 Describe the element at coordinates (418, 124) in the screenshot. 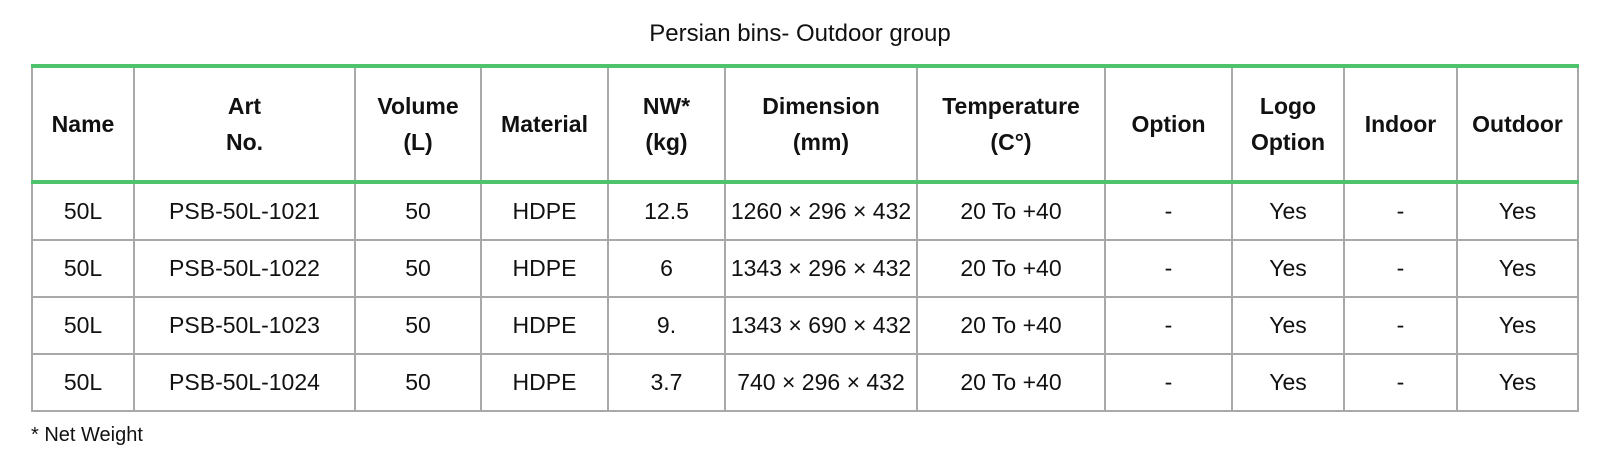

I see `header-cell: Volume (L)` at that location.